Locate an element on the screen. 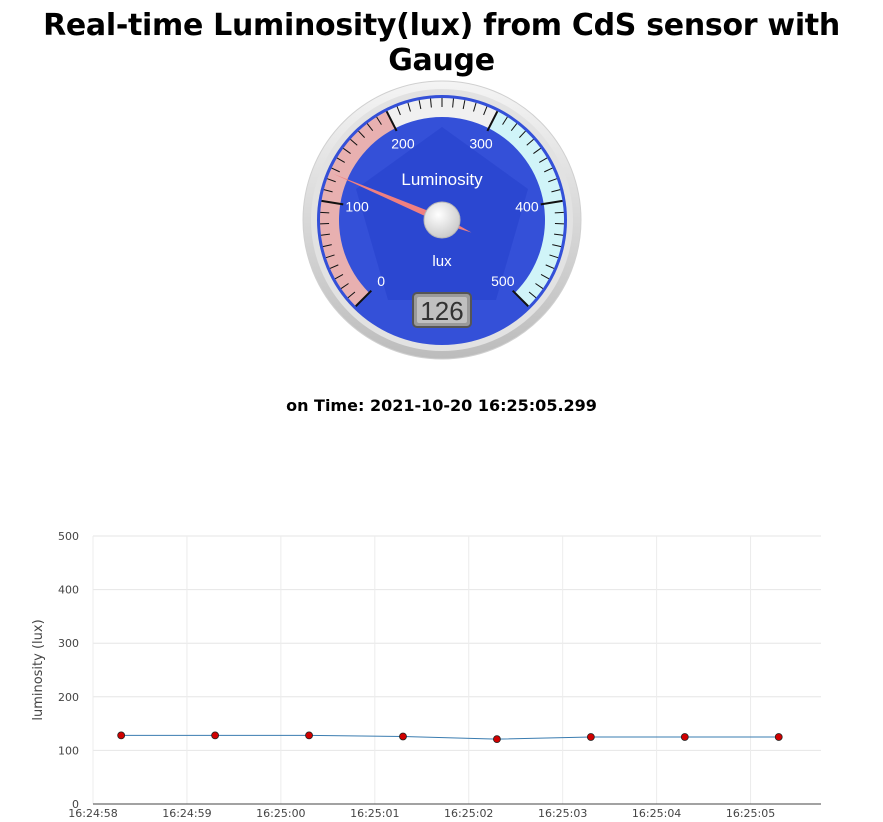 The image size is (883, 822). x-tick-label: 16:25:01 is located at coordinates (374, 812).